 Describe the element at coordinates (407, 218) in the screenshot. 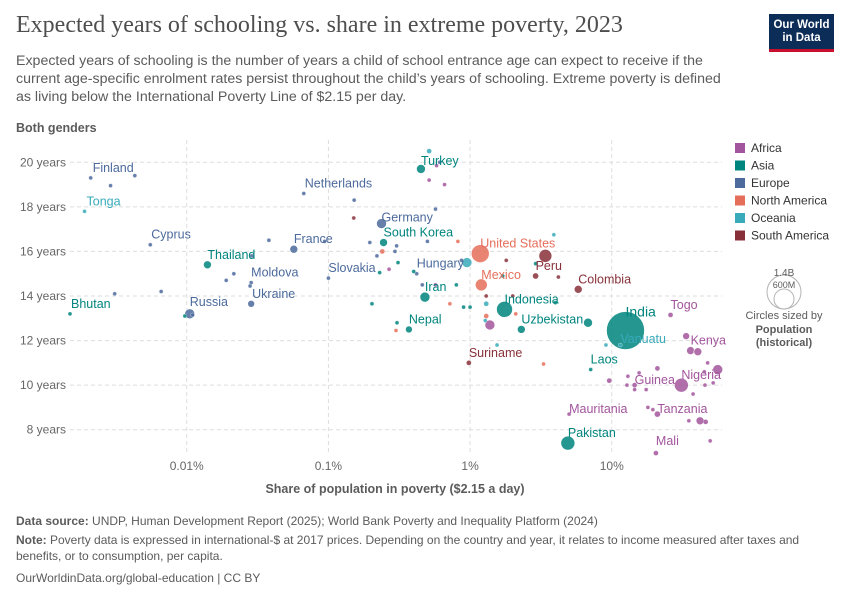

I see `data-label: Germany` at that location.